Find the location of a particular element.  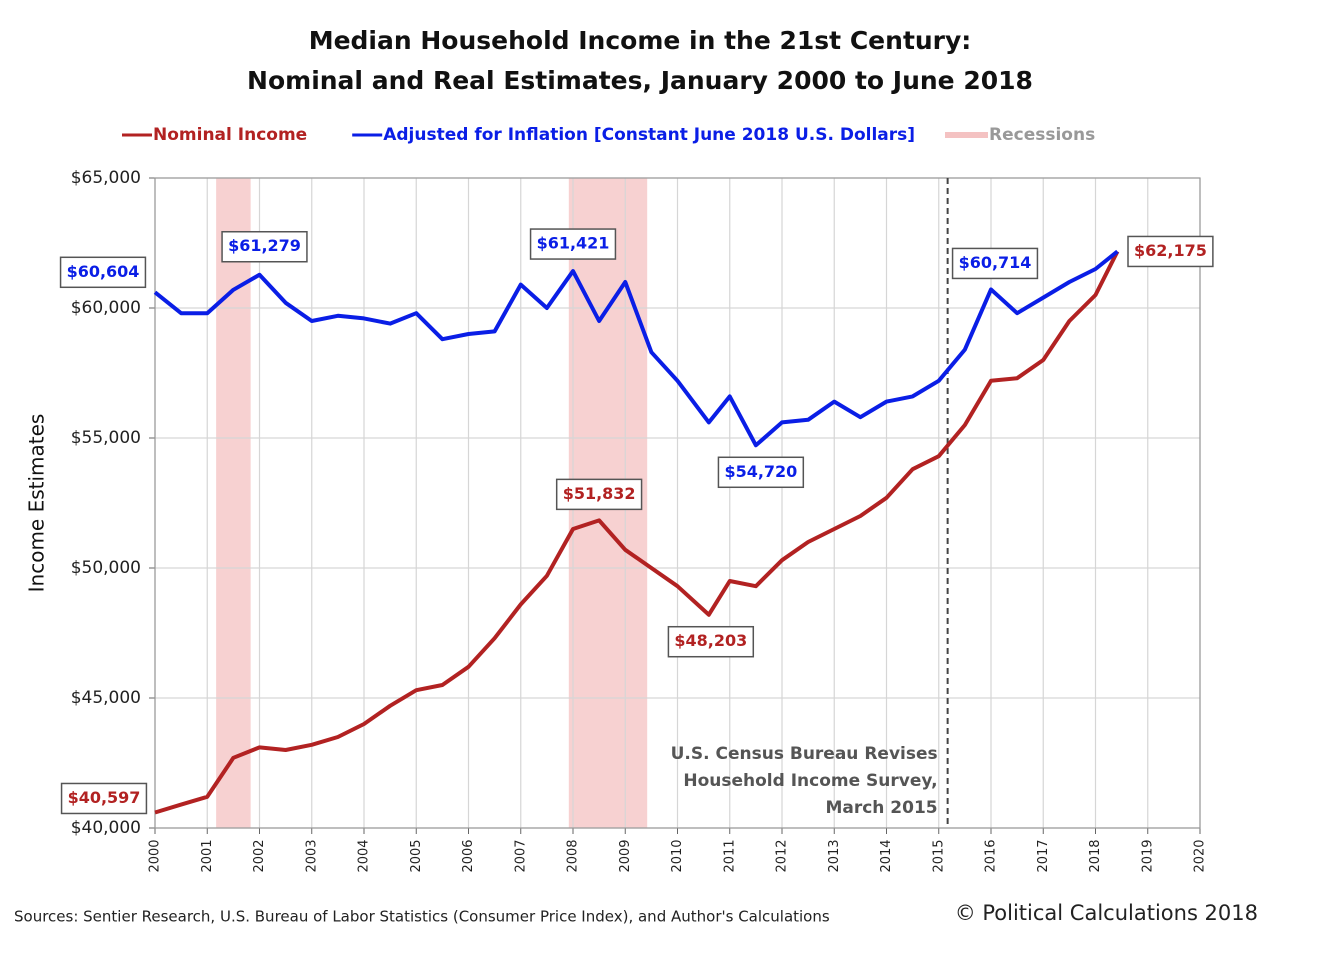

value-label: $54,720 is located at coordinates (760, 471).